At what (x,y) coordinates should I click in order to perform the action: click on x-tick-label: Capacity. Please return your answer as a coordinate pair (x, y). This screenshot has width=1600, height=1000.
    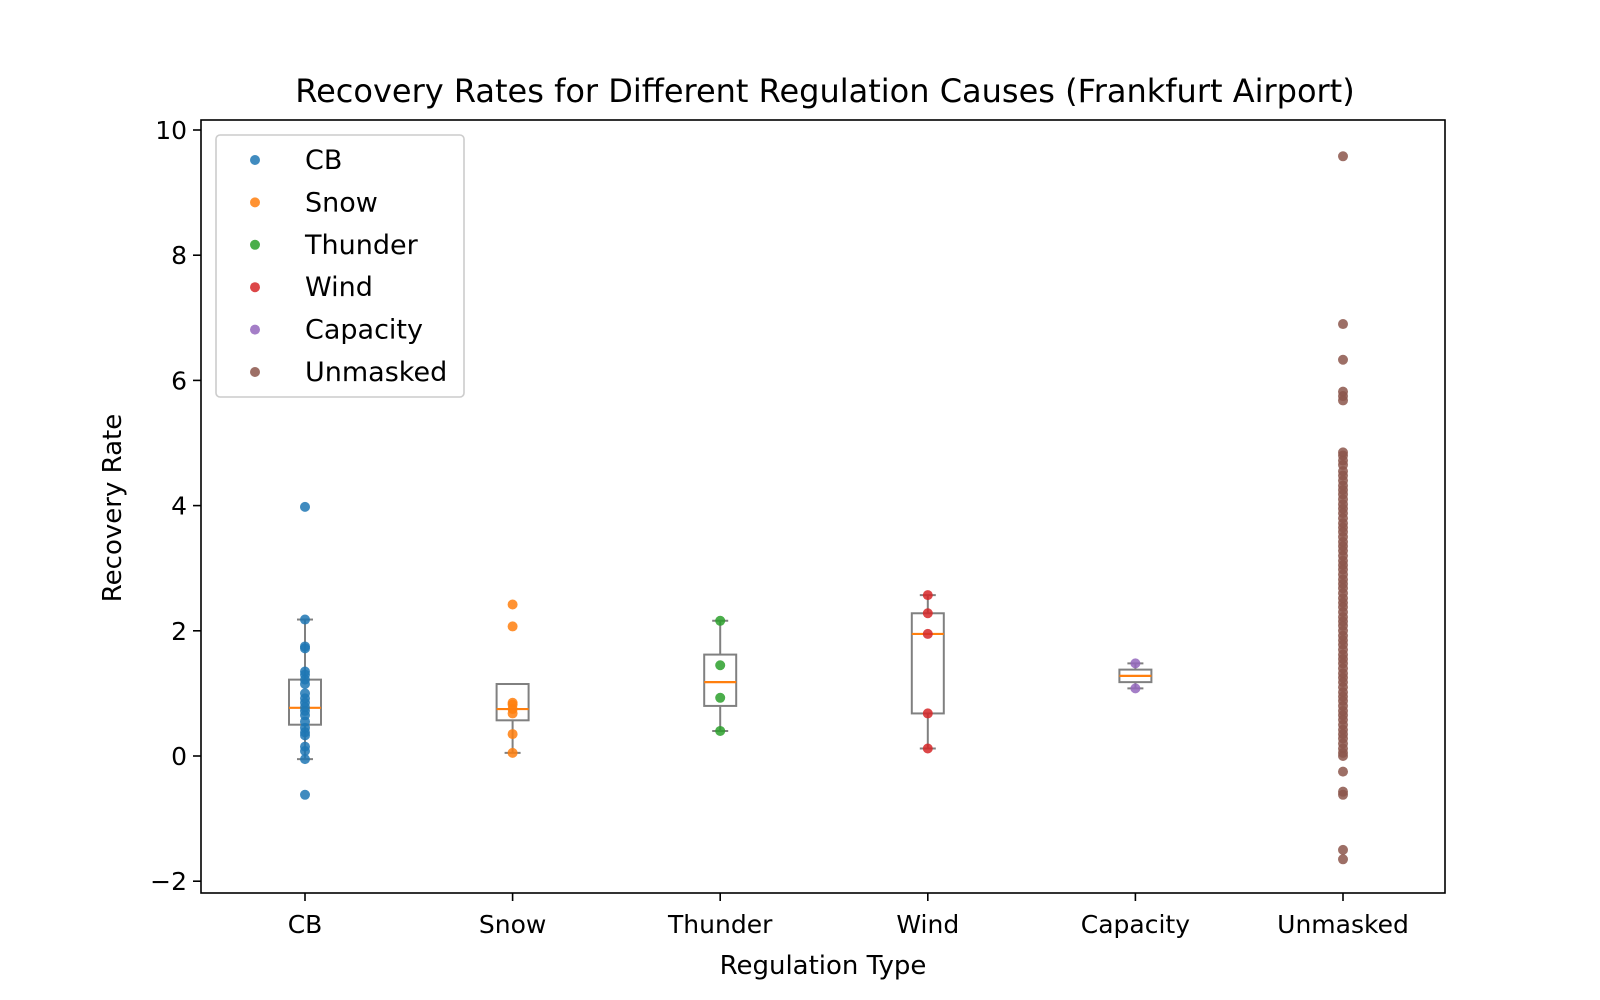
    Looking at the image, I should click on (1135, 924).